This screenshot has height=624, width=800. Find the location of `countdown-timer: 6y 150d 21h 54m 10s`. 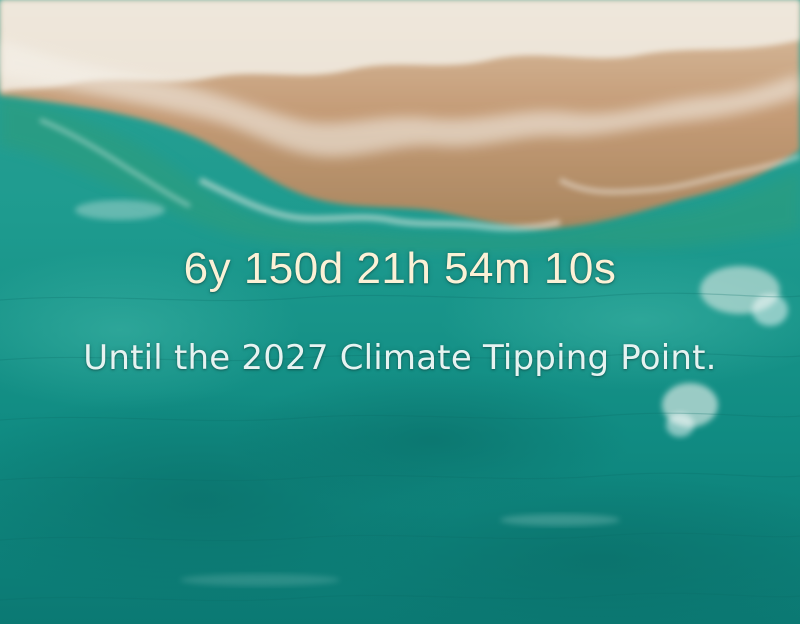

countdown-timer: 6y 150d 21h 54m 10s is located at coordinates (400, 268).